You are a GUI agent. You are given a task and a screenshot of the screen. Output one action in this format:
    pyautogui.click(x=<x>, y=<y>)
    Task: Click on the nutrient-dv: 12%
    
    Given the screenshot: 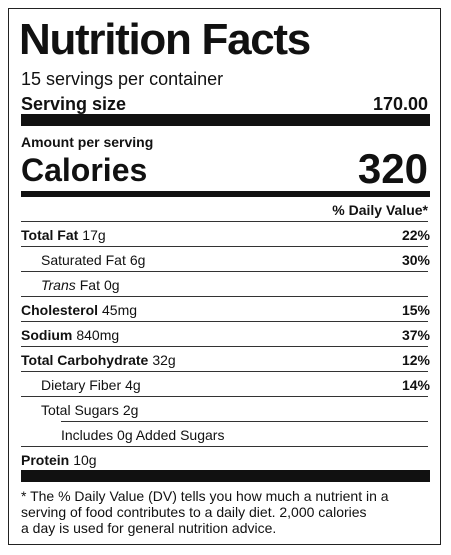 What is the action you would take?
    pyautogui.click(x=415, y=359)
    